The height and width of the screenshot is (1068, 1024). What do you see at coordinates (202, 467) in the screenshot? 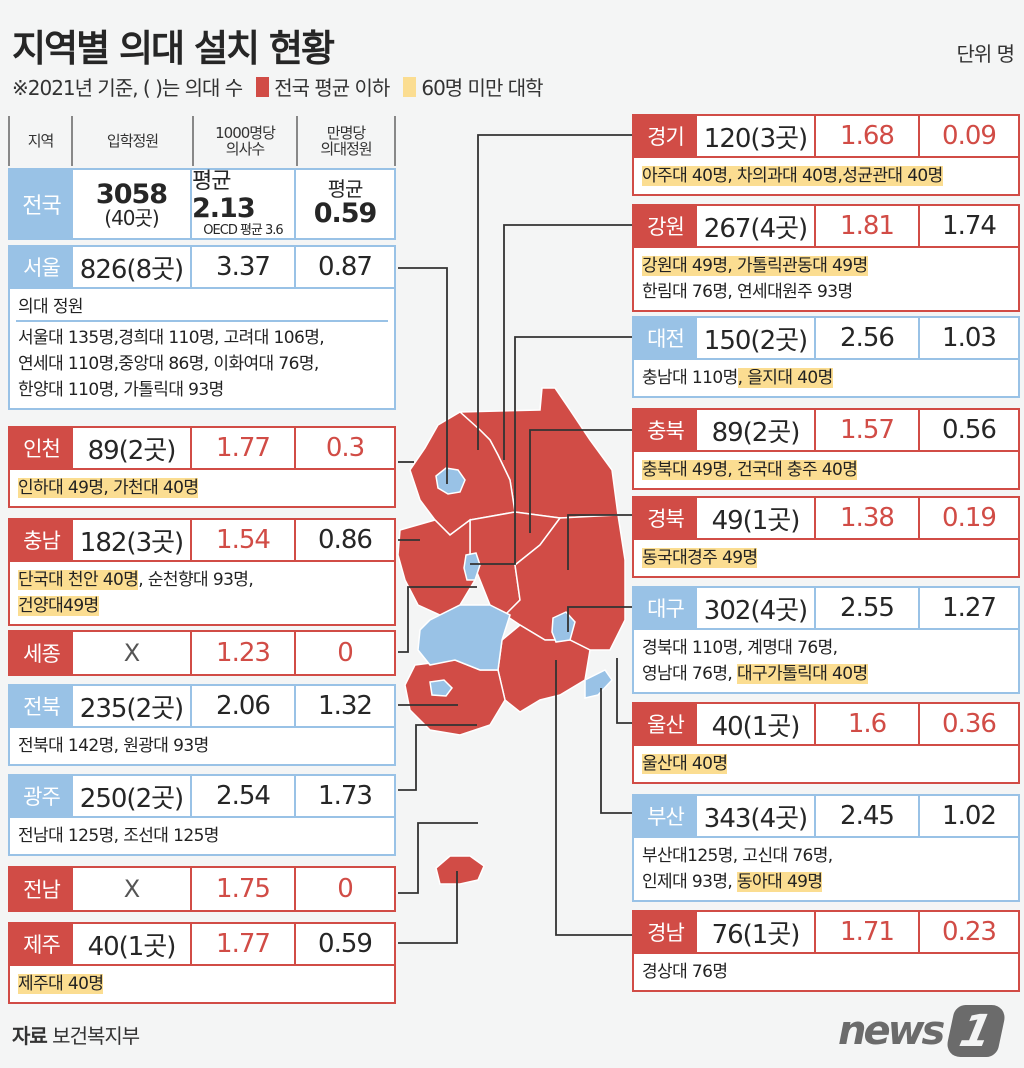
I see `region-box-incheon: 인천 89(2곳) 1.77 0.3 인하대 49명, 가천대 40명` at bounding box center [202, 467].